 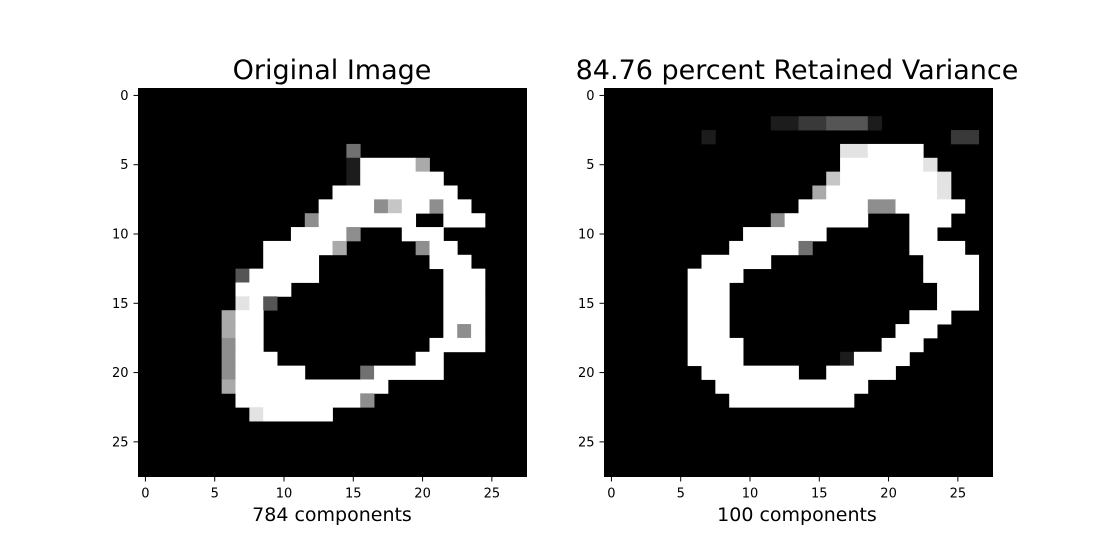 I want to click on x-tick-label: 20, so click(x=422, y=494).